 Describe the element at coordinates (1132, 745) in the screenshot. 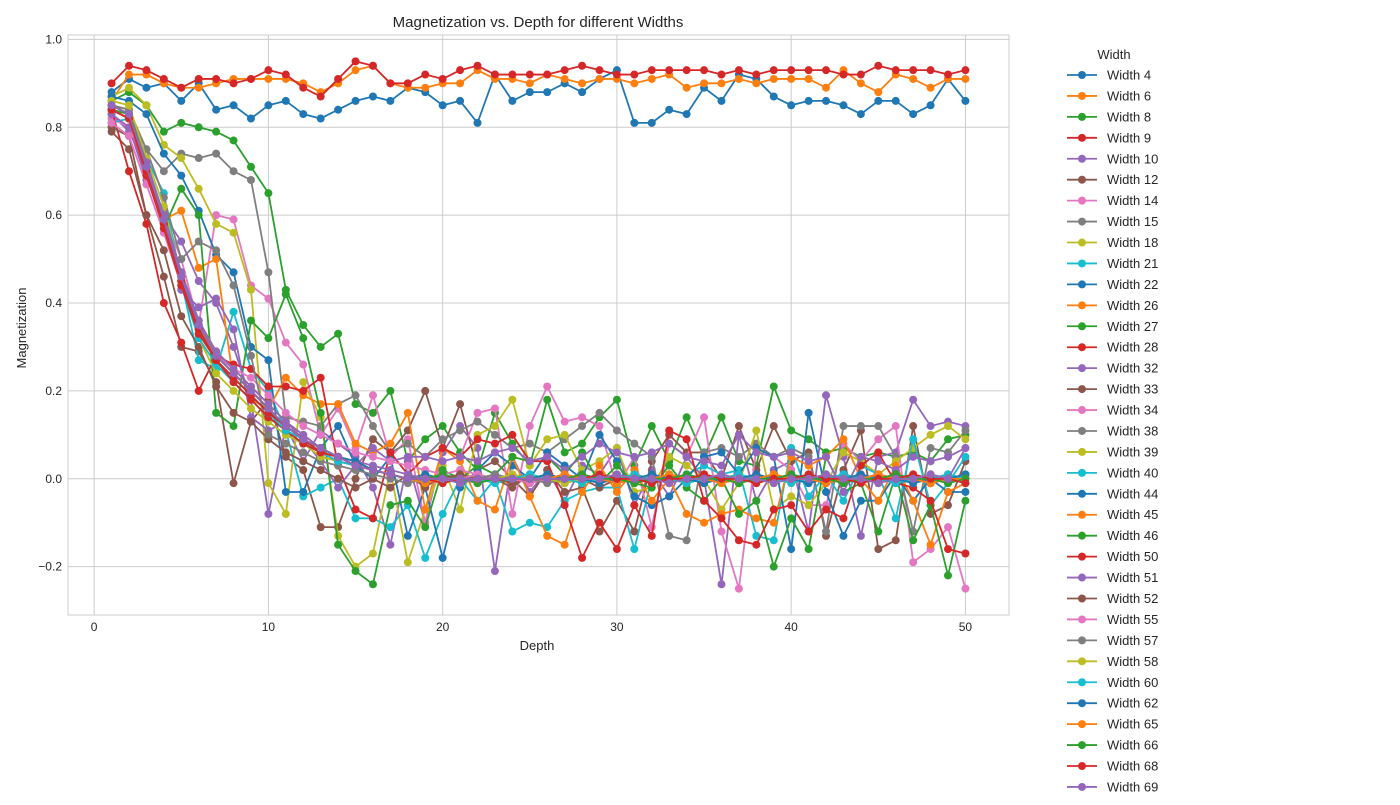

I see `legend-label: Width 66` at that location.